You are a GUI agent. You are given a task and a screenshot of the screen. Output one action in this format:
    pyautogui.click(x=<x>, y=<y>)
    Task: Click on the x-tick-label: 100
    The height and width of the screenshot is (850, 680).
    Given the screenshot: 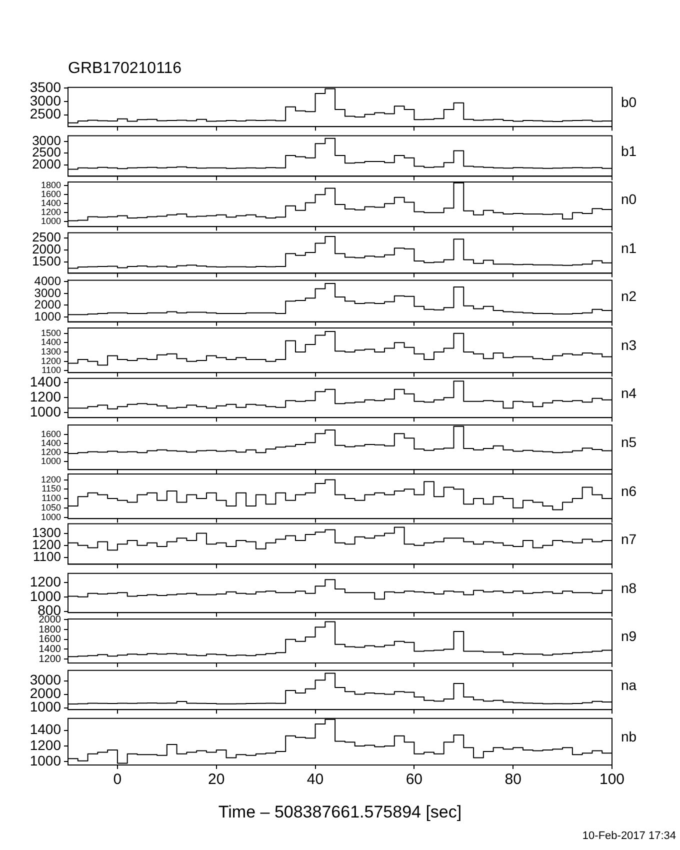 What is the action you would take?
    pyautogui.click(x=612, y=780)
    